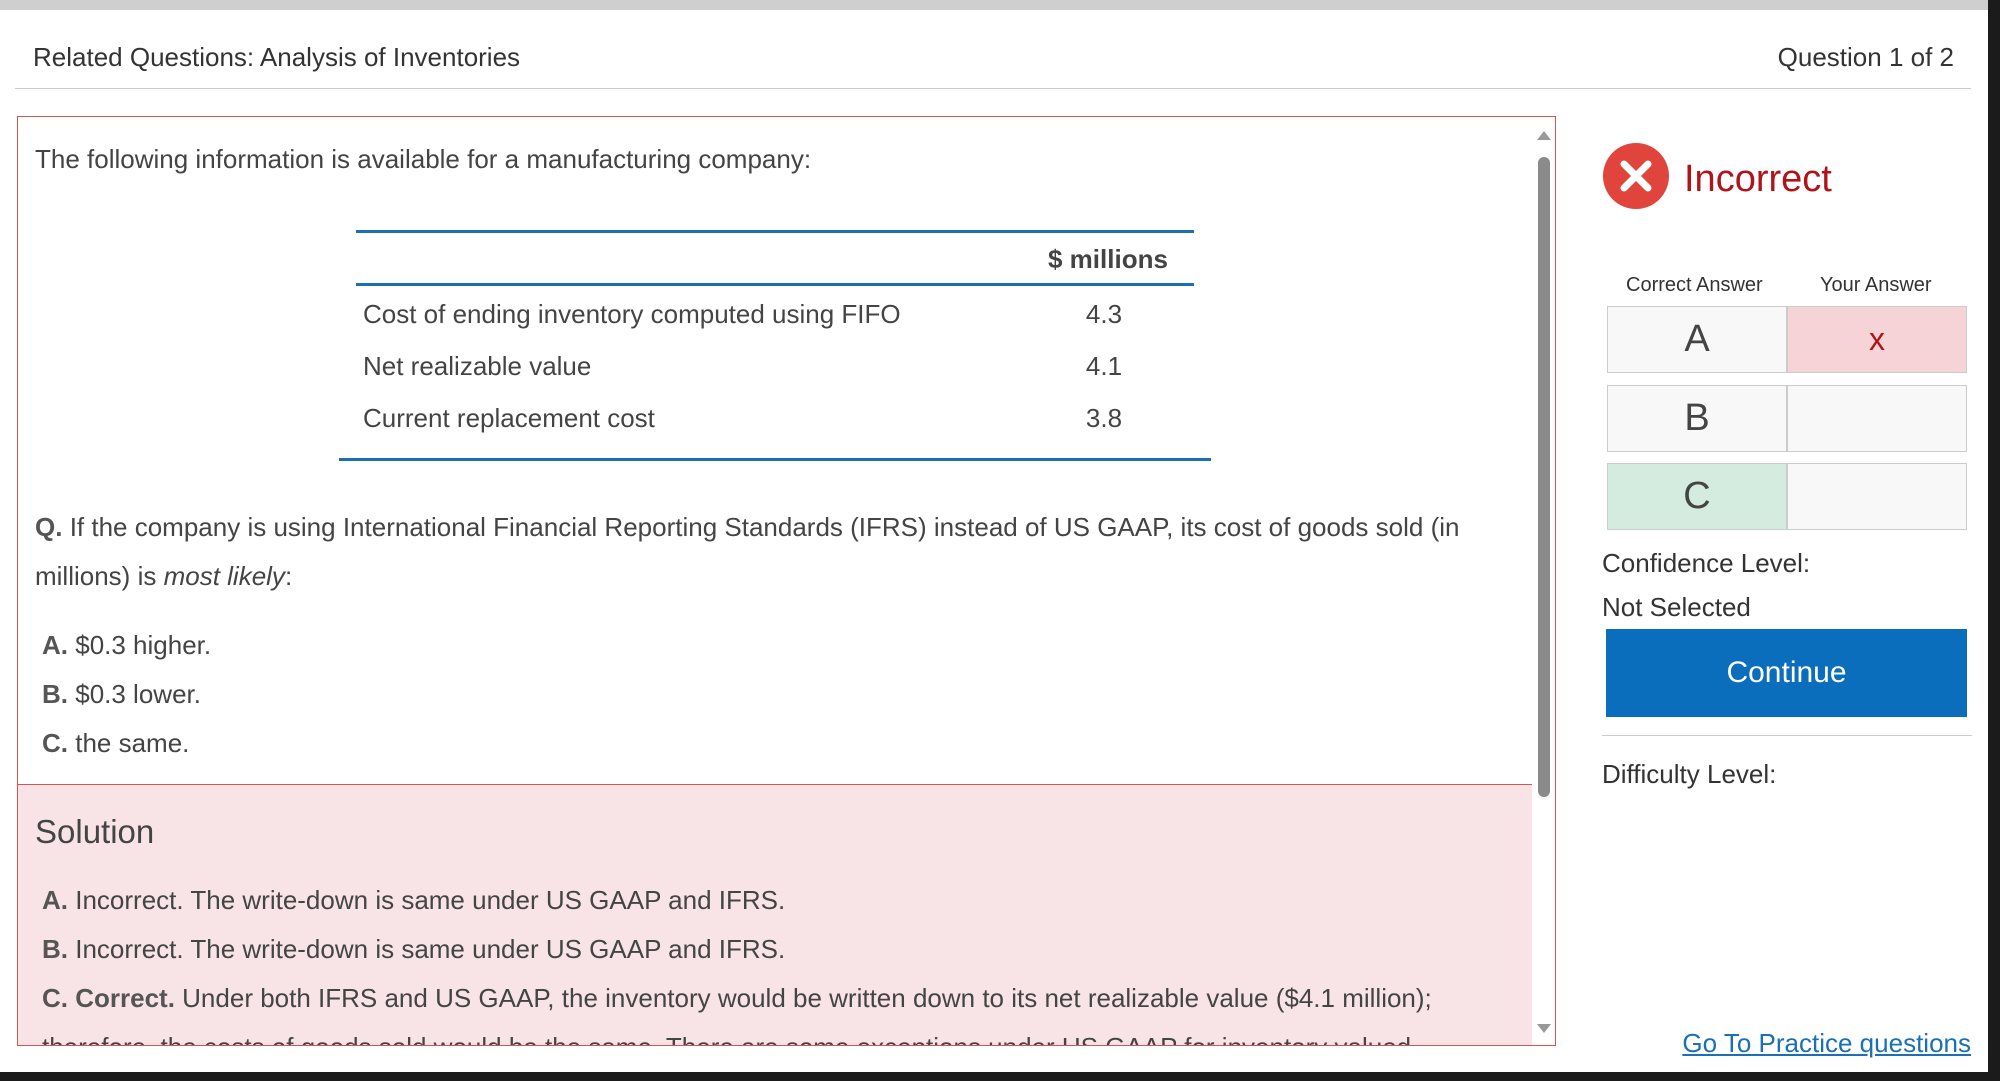 The height and width of the screenshot is (1081, 2000). What do you see at coordinates (138, 694) in the screenshot?
I see `option-text: $0.3 lower.` at bounding box center [138, 694].